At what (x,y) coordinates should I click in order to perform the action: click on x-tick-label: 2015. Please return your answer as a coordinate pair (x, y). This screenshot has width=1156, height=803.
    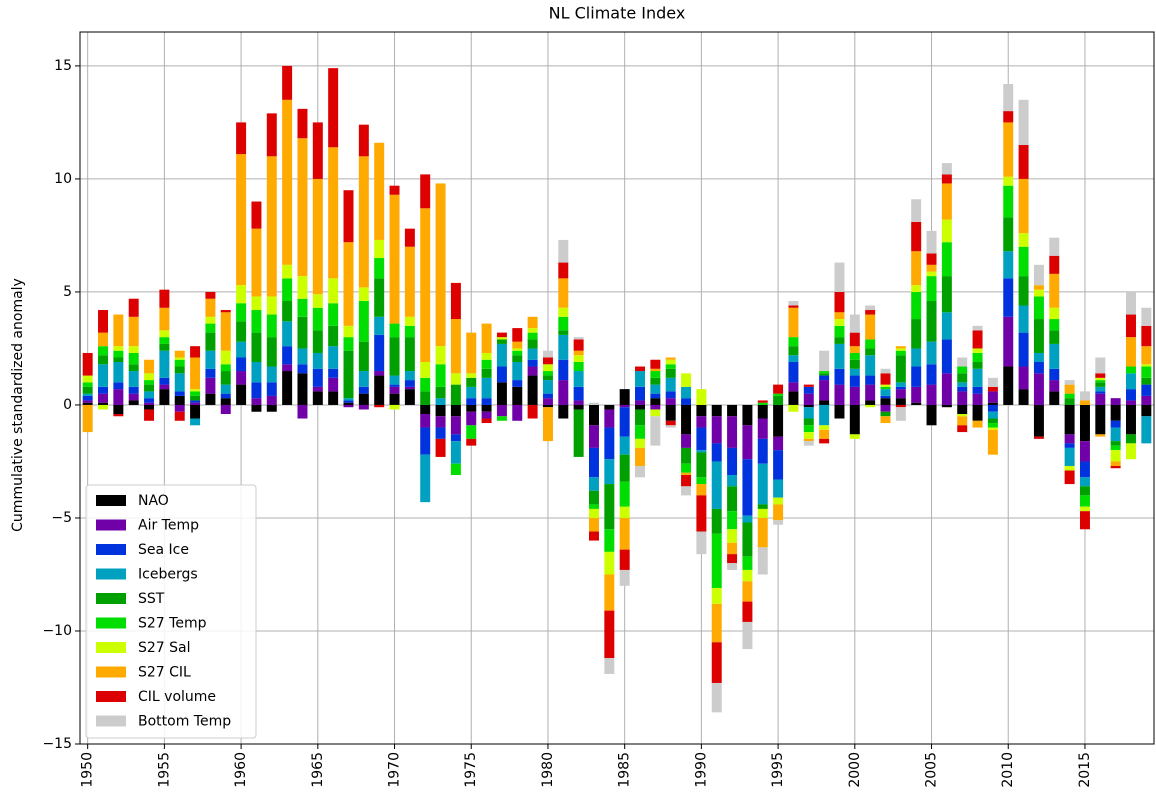
    Looking at the image, I should click on (1085, 770).